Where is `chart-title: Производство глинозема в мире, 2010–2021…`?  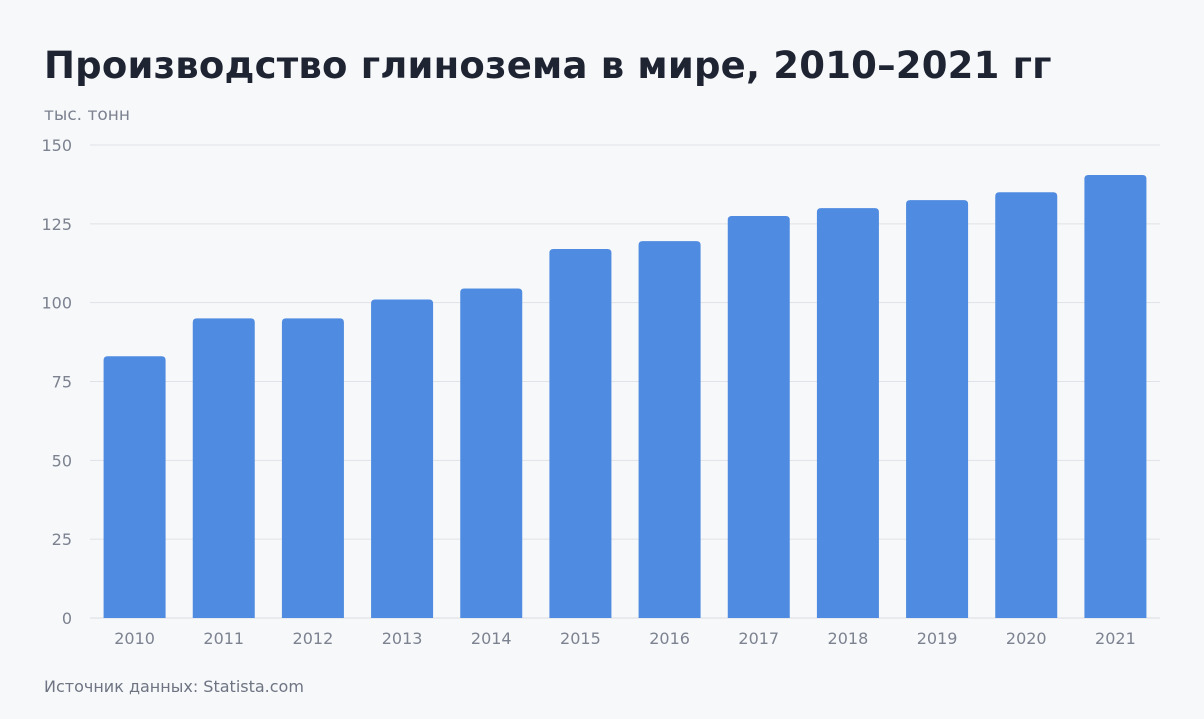 chart-title: Производство глинозема в мире, 2010–2021… is located at coordinates (548, 65).